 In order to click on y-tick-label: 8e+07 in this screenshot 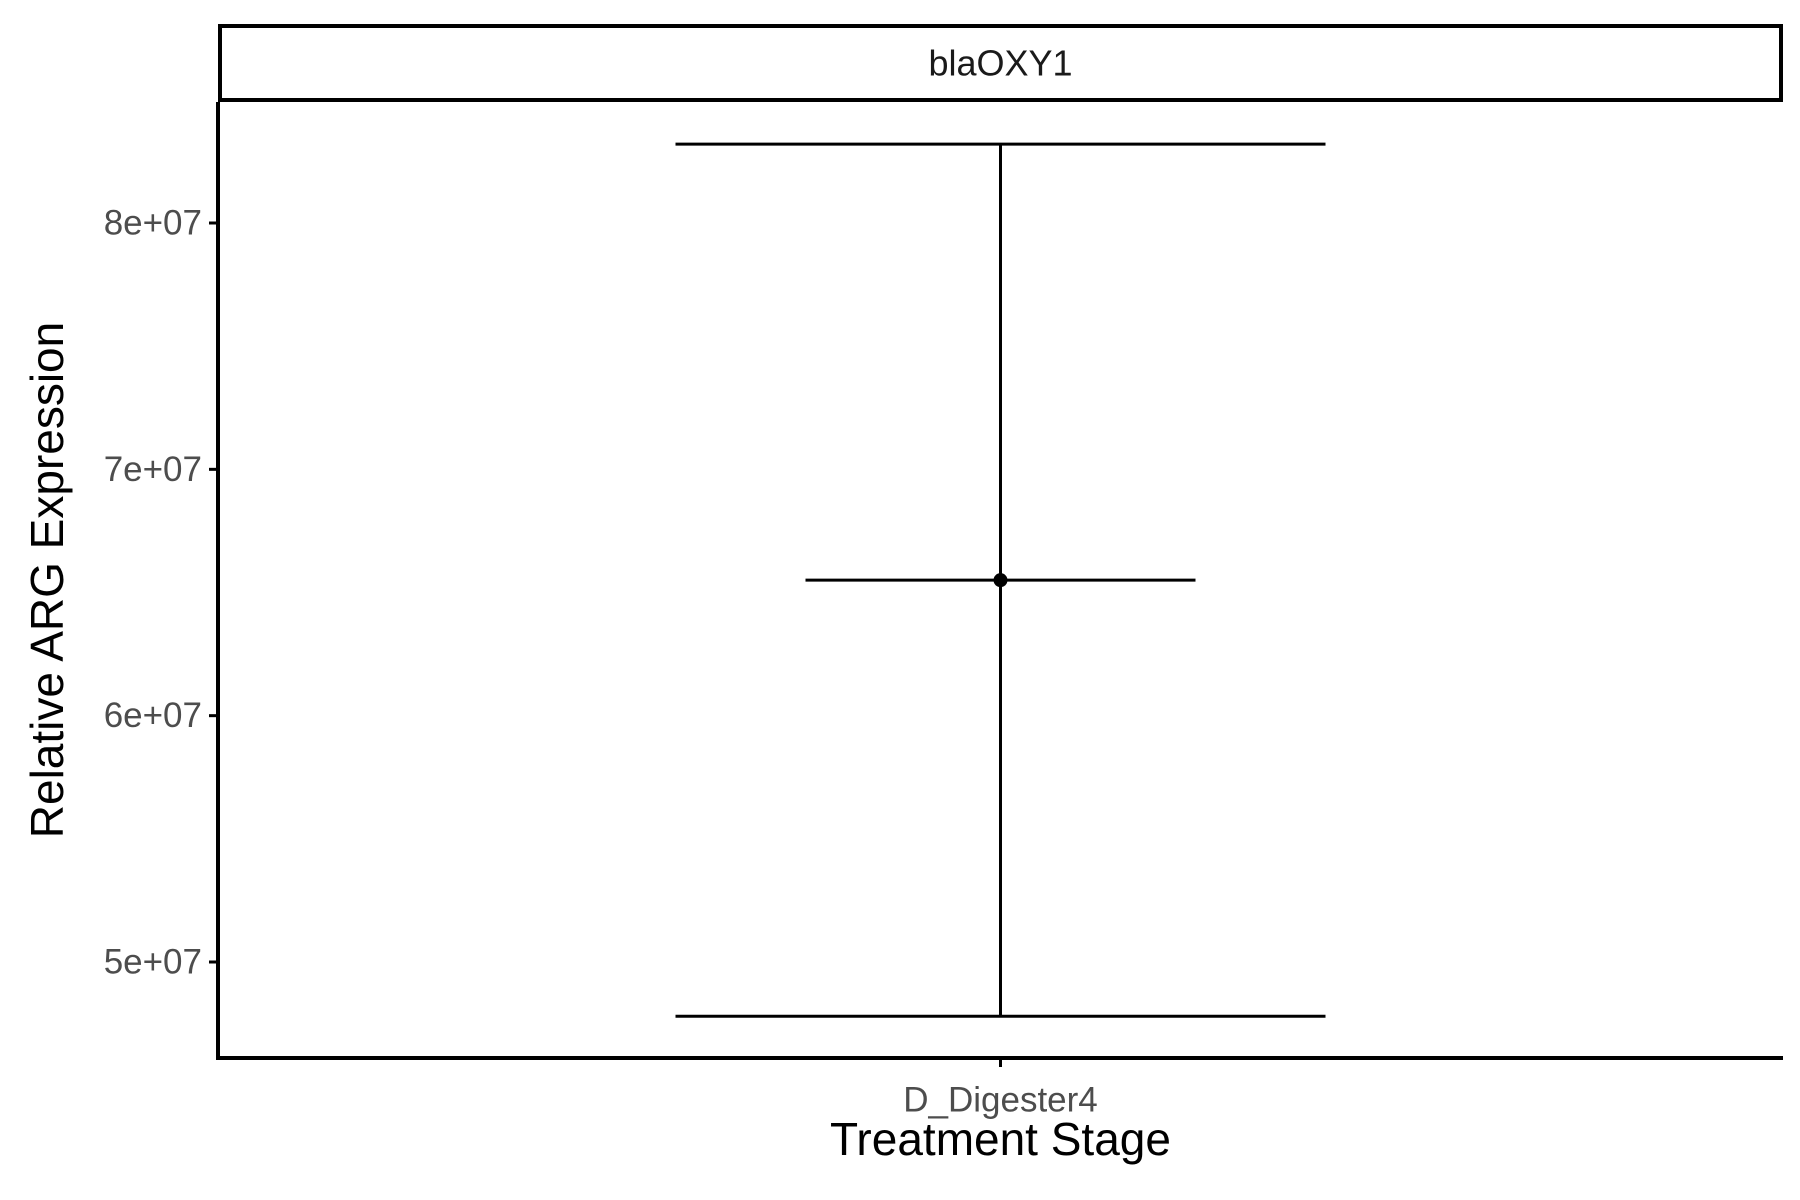, I will do `click(153, 223)`.